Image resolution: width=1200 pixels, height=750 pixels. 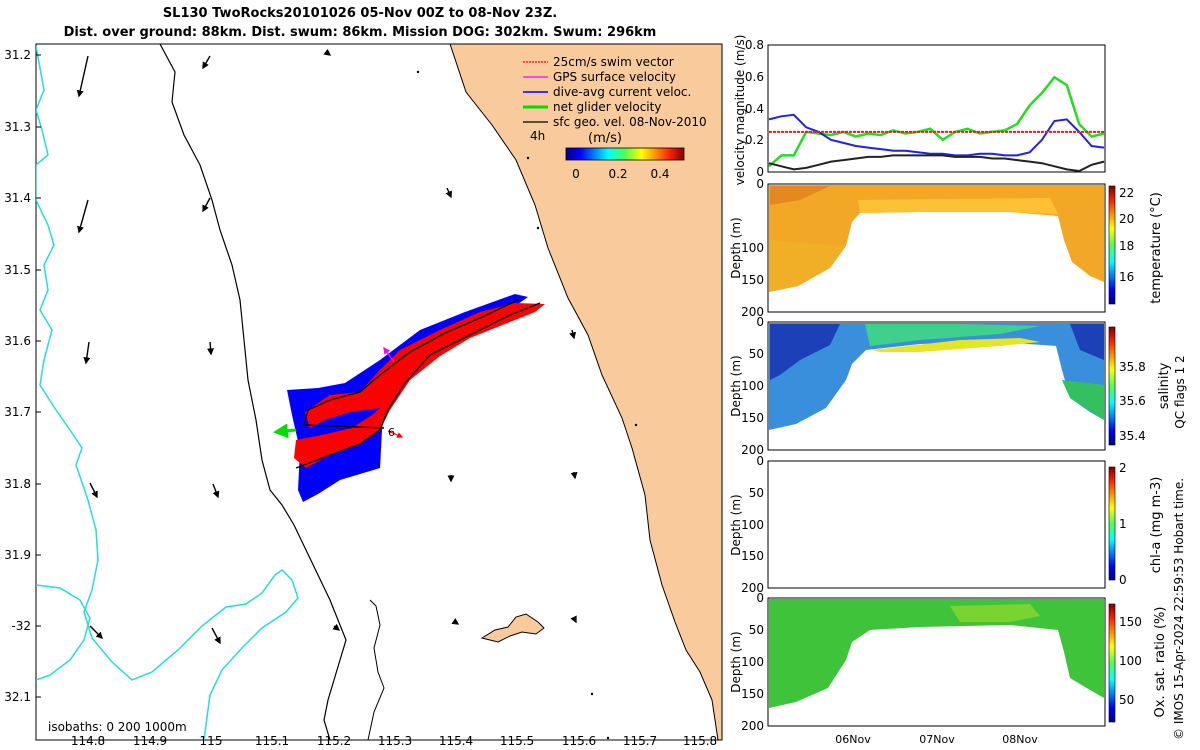 What do you see at coordinates (1087, 342) in the screenshot?
I see `salinity-fresh-right` at bounding box center [1087, 342].